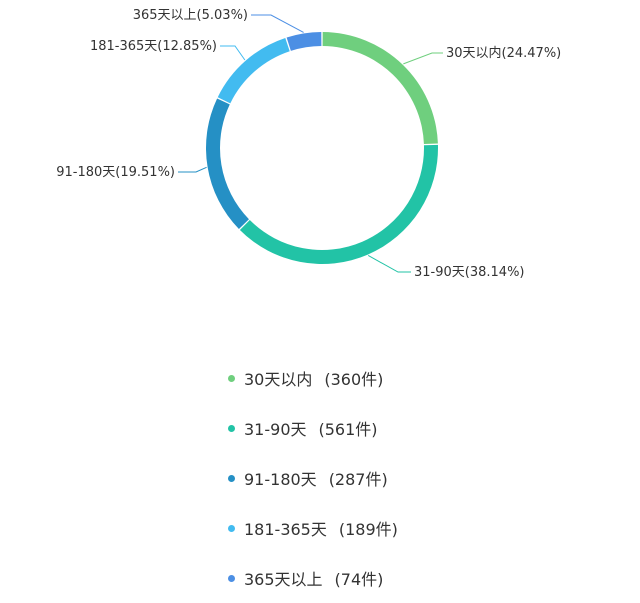  What do you see at coordinates (313, 428) in the screenshot?
I see `legend-item-31-90-days: 31-90天 (561件)` at bounding box center [313, 428].